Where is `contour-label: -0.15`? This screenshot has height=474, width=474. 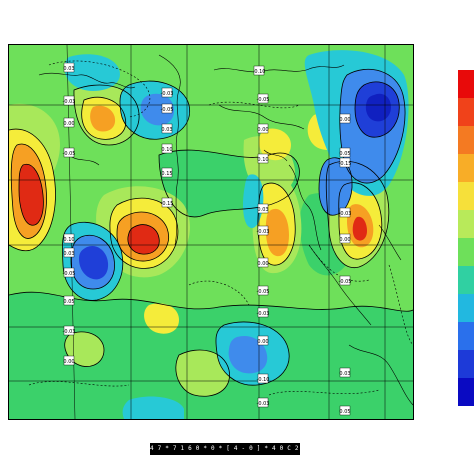 contour-label: -0.15 is located at coordinates (167, 202).